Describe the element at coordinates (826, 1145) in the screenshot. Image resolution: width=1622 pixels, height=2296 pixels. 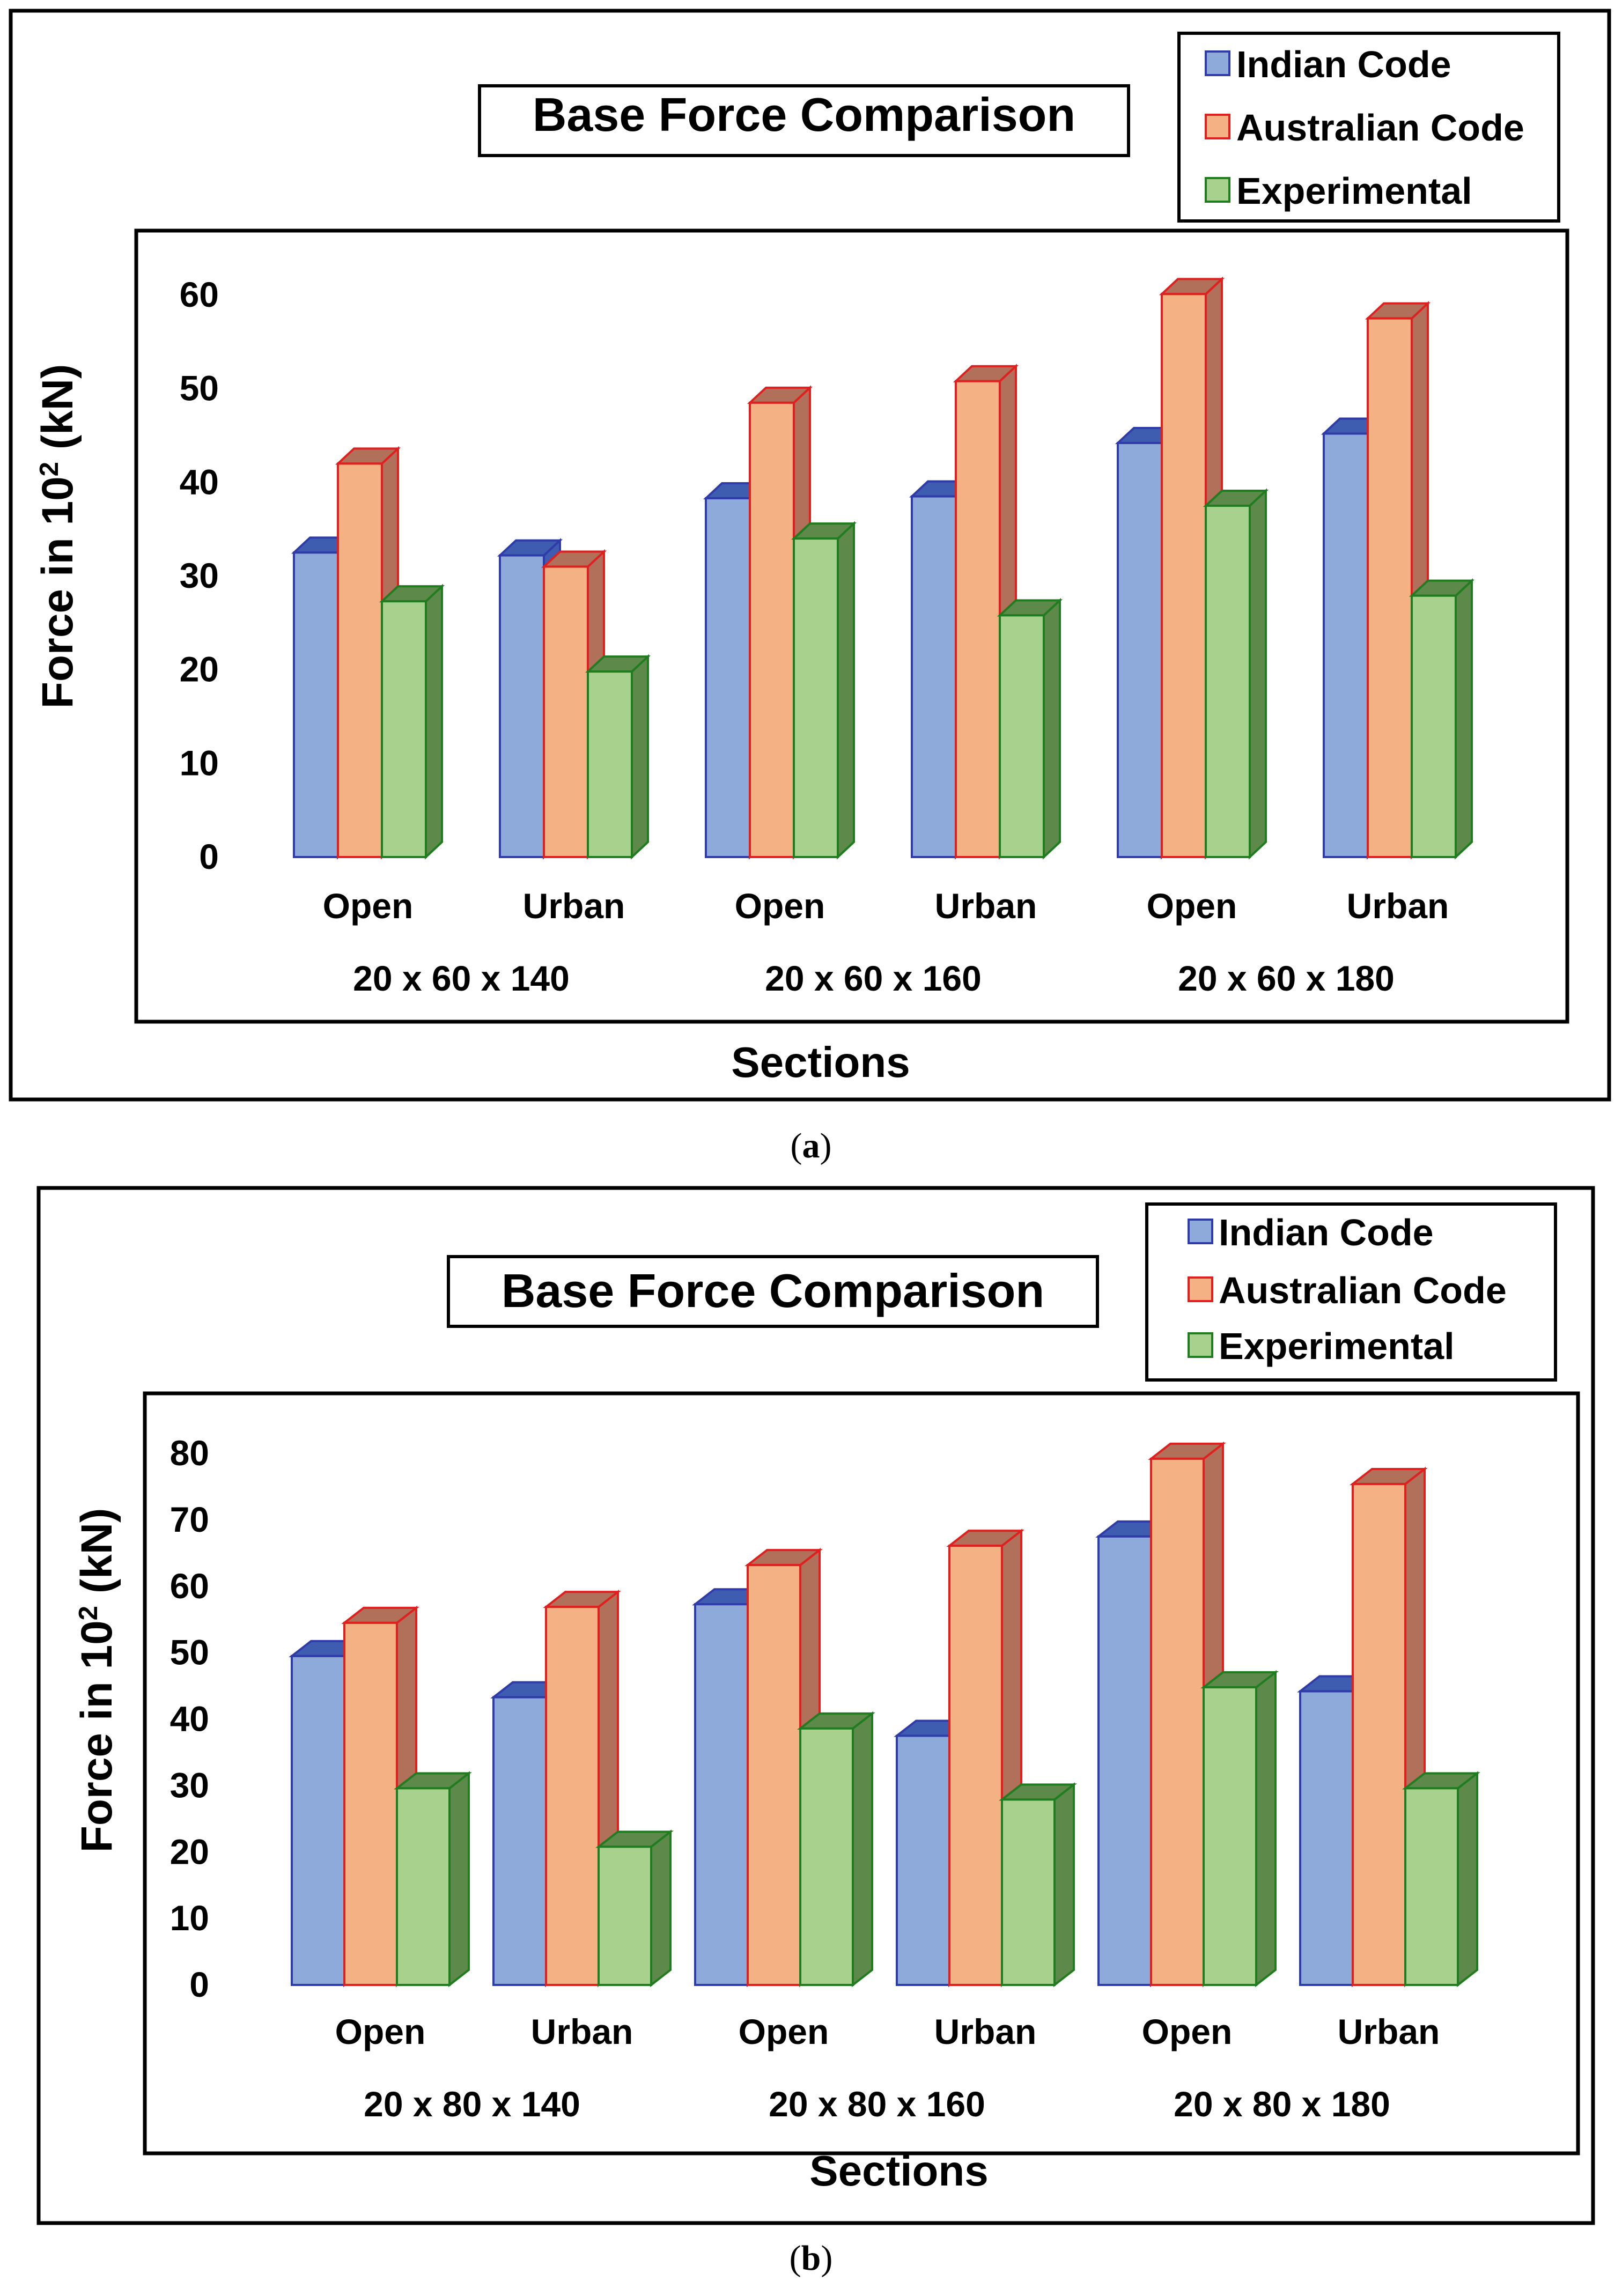
I see `chart-a-caption-close: )` at that location.